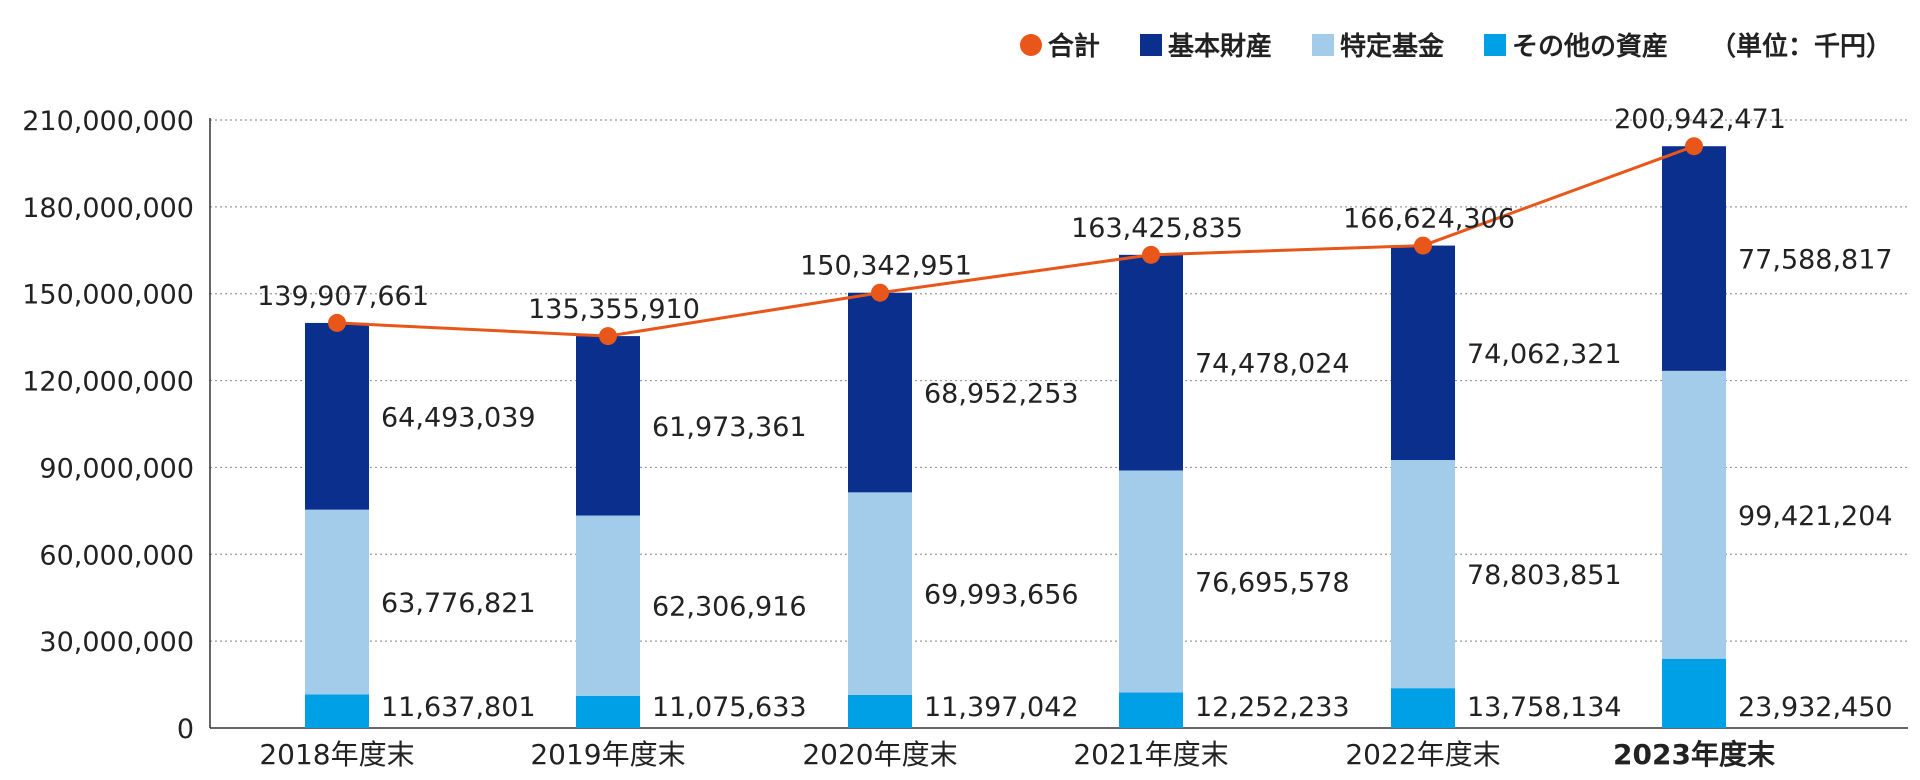 The height and width of the screenshot is (780, 1920). I want to click on y-tick-label: 60,000,000, so click(116, 555).